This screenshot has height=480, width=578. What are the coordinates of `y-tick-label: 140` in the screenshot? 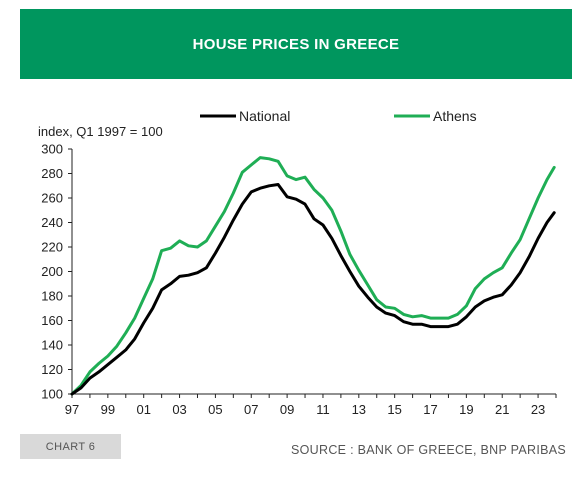 It's located at (52, 345).